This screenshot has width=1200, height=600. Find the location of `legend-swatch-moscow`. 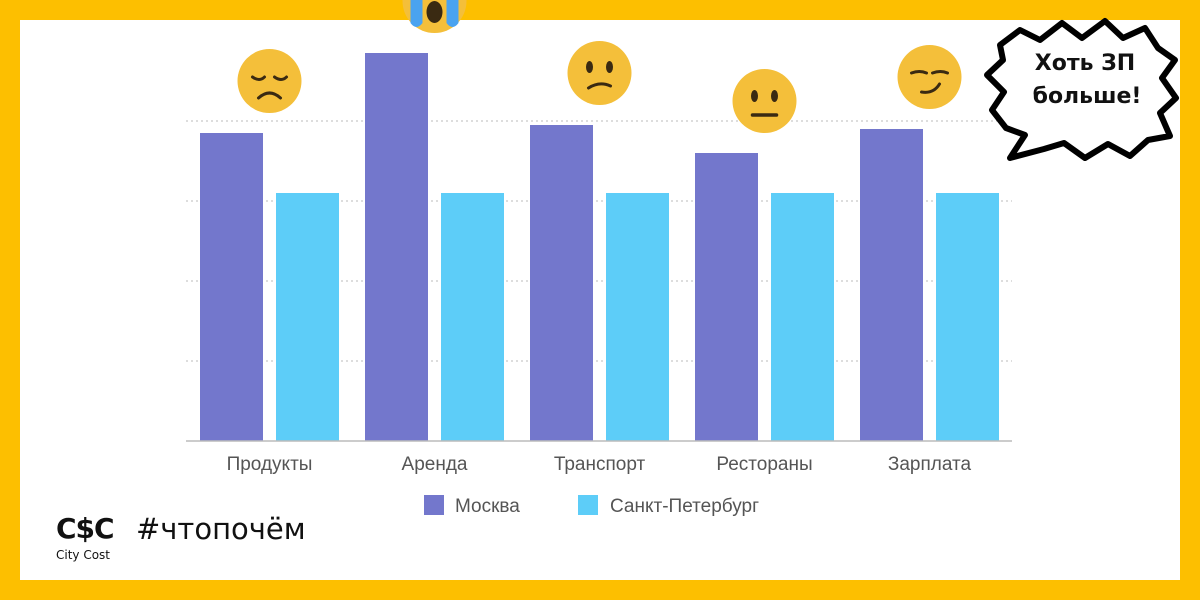

legend-swatch-moscow is located at coordinates (434, 505).